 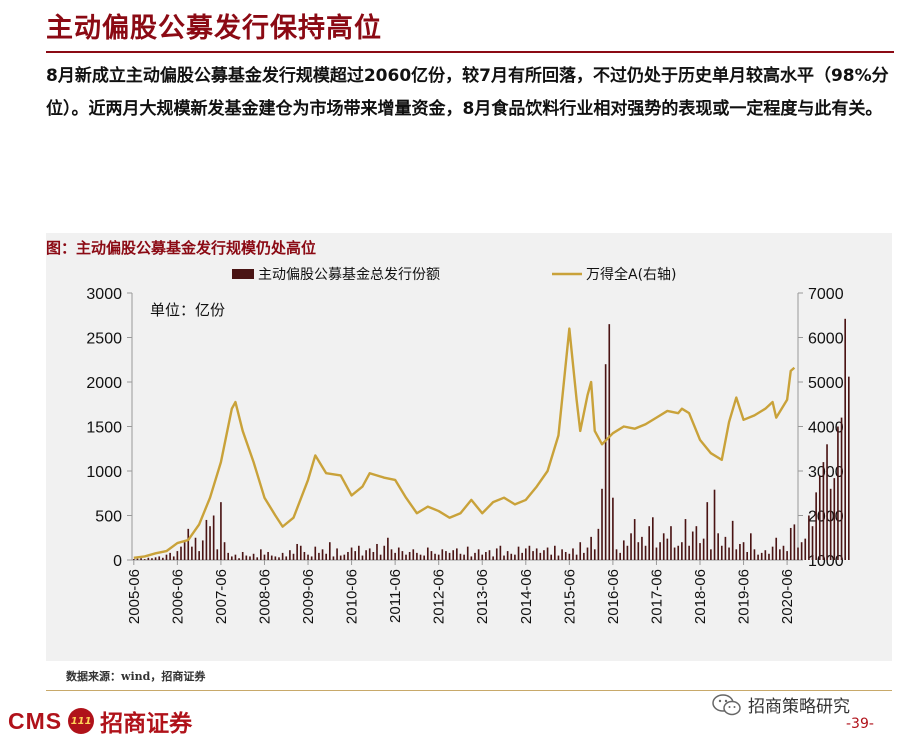 What do you see at coordinates (181, 248) in the screenshot?
I see `chart-title: 图：主动偏股公募基金发行规模仍处高位` at bounding box center [181, 248].